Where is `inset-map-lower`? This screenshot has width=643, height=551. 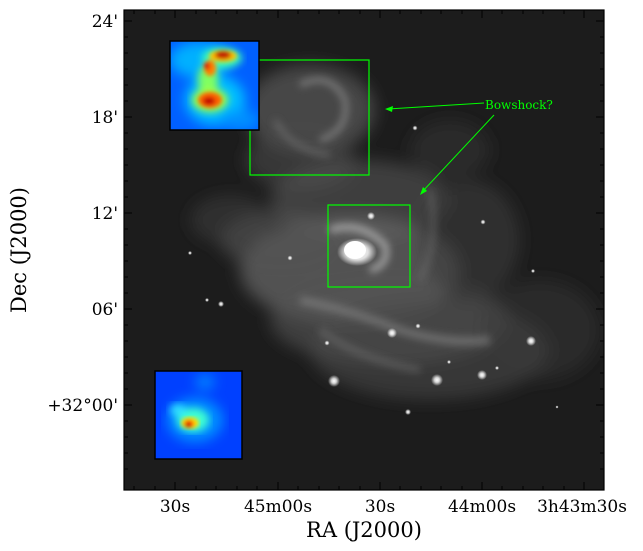
inset-map-lower is located at coordinates (198, 415).